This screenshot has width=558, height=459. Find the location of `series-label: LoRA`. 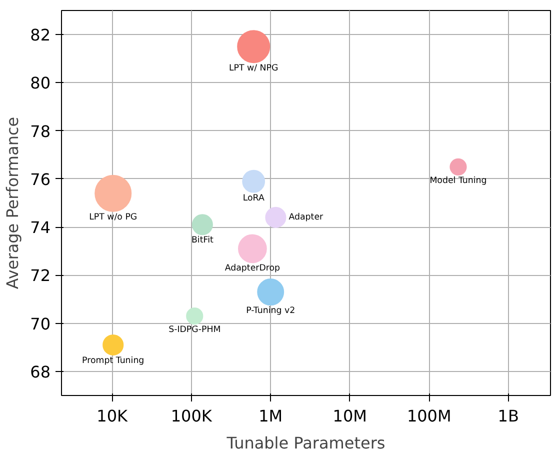

series-label: LoRA is located at coordinates (253, 198).